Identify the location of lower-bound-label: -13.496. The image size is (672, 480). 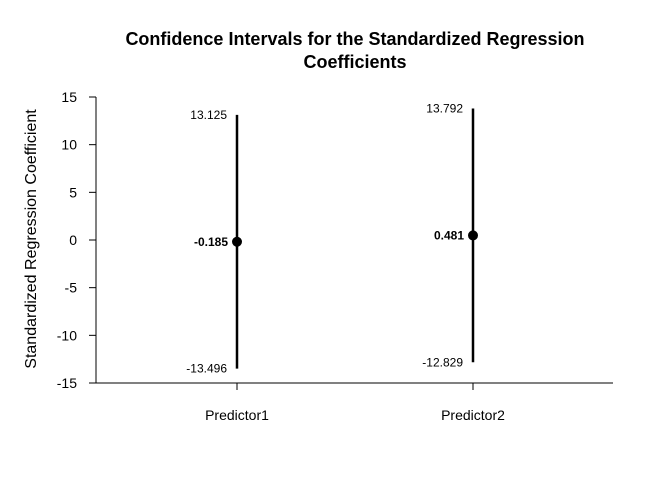
(206, 369).